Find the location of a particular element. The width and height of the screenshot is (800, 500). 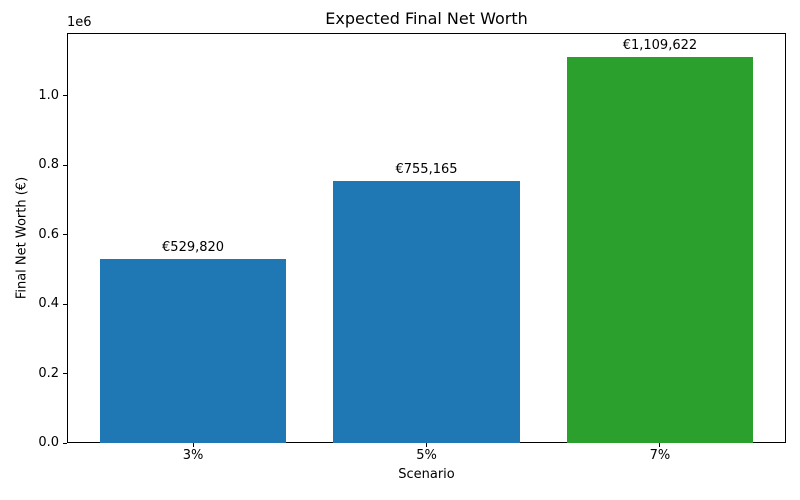

x-tick-label: 3% is located at coordinates (193, 455).